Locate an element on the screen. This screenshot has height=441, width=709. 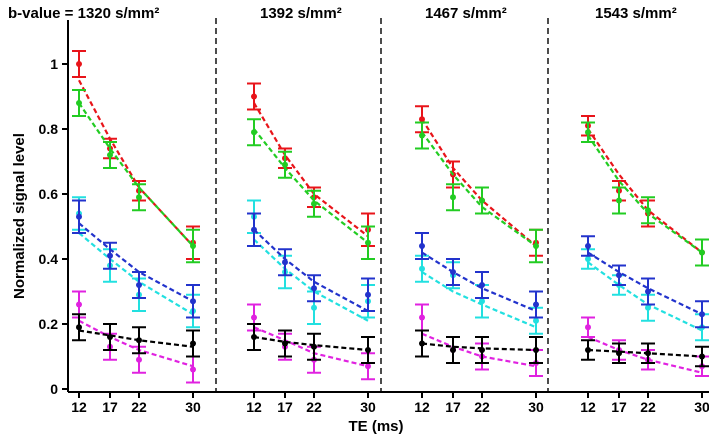
y-tick-label: 0.2 is located at coordinates (49, 324).